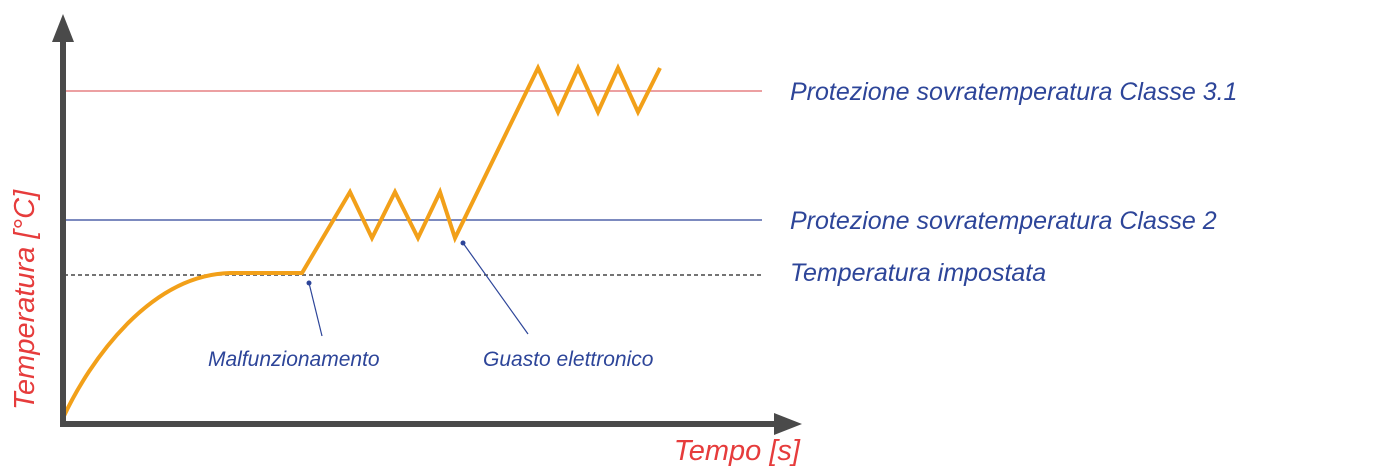 The image size is (1381, 469). Describe the element at coordinates (918, 273) in the screenshot. I see `threshold-label-setpoint: Temperatura impostata` at that location.